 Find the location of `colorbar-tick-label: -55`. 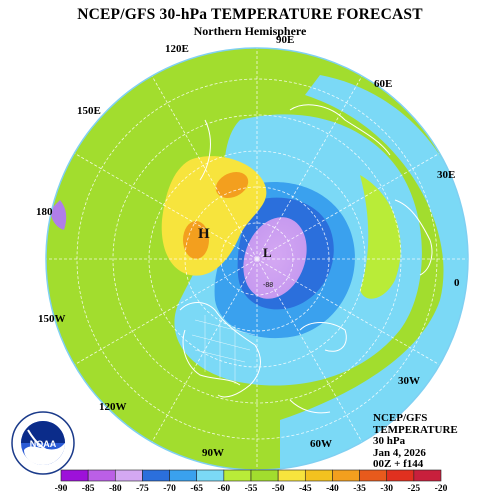

colorbar-tick-label: -55 is located at coordinates (251, 489).